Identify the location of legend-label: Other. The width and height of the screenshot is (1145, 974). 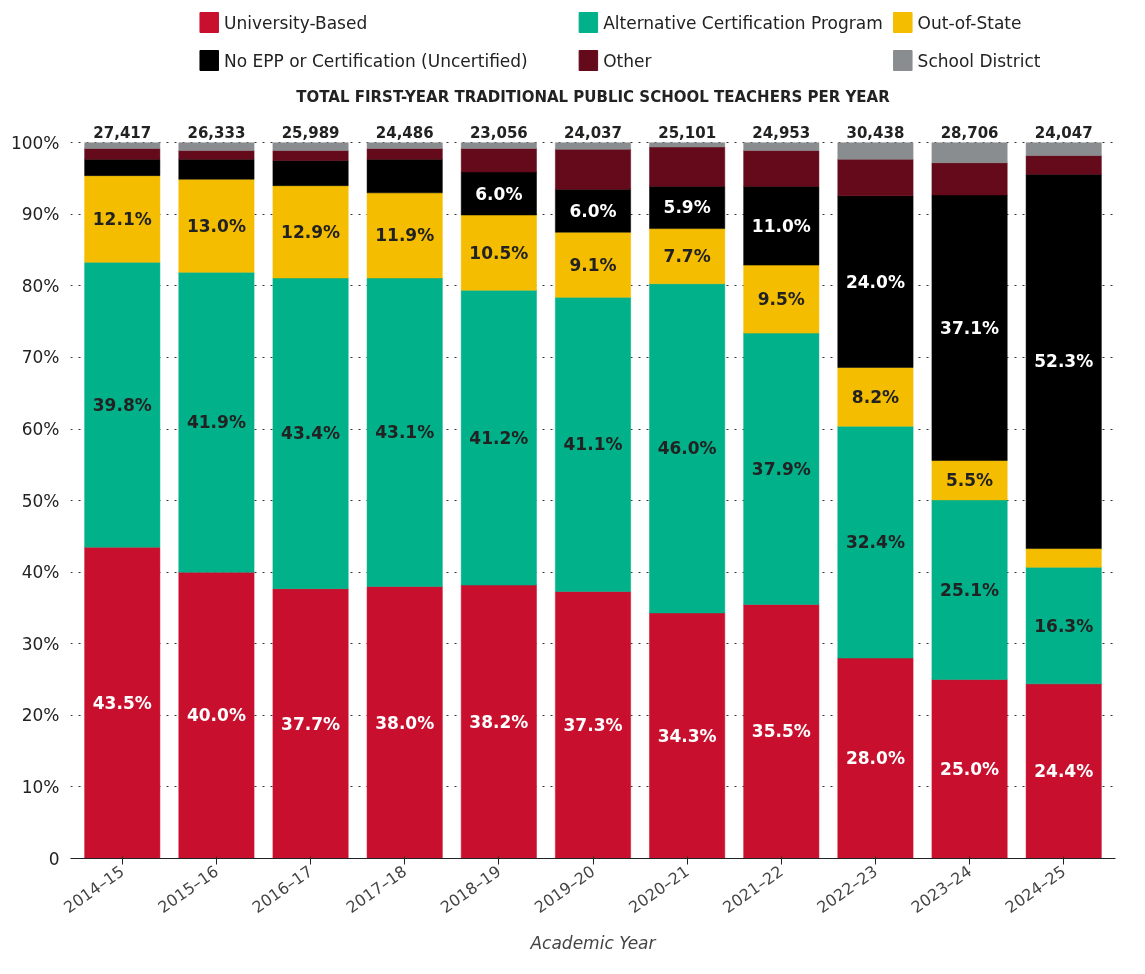
(627, 60).